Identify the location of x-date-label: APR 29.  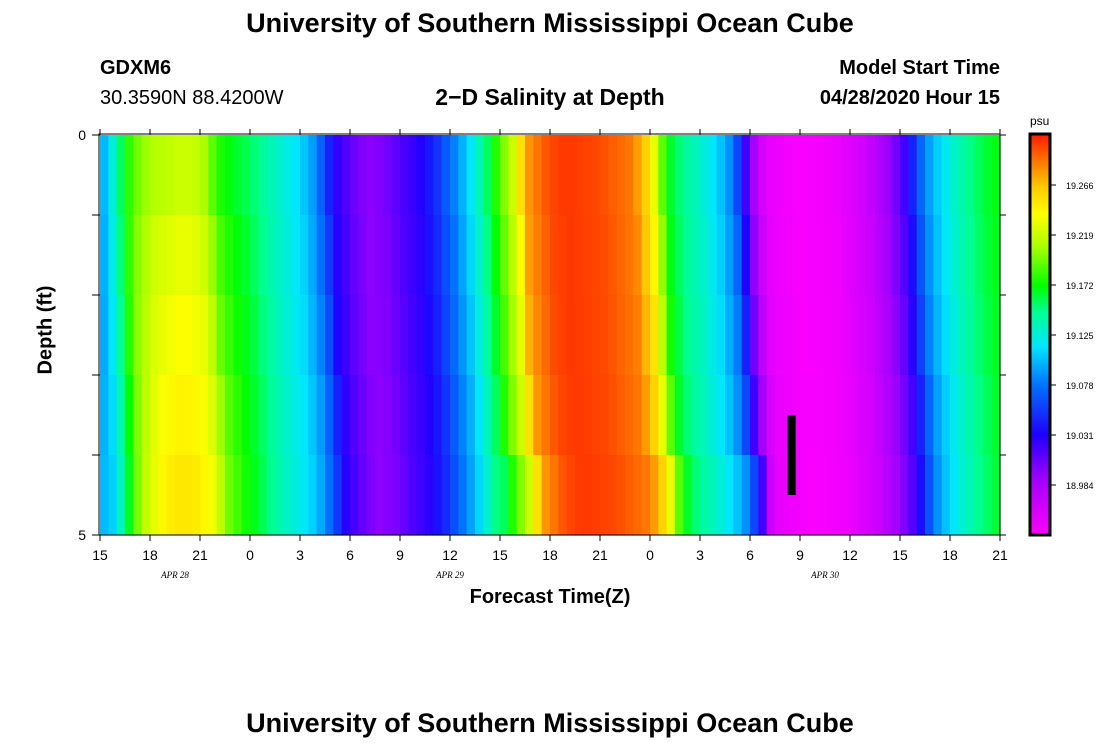
(449, 575).